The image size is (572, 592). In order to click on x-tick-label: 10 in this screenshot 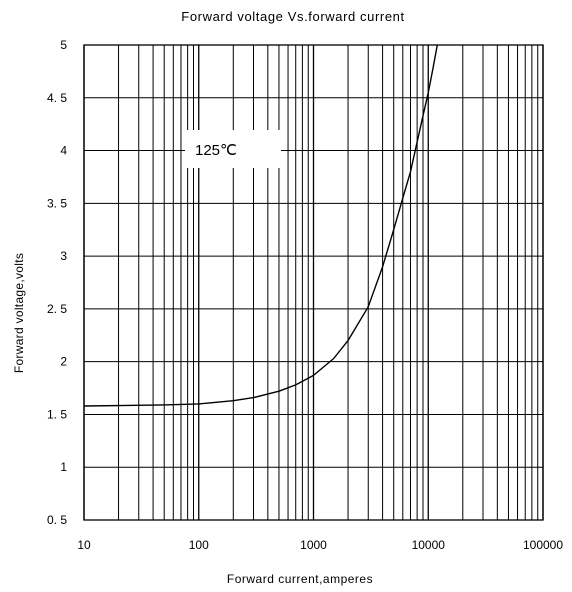, I will do `click(84, 545)`.